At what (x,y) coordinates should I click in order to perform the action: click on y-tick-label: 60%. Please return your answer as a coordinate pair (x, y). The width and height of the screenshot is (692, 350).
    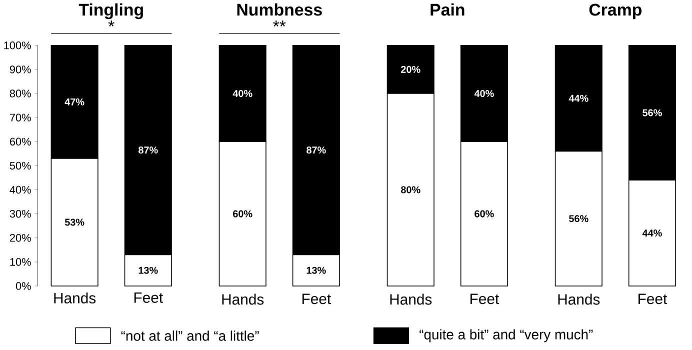
    Looking at the image, I should click on (20, 142).